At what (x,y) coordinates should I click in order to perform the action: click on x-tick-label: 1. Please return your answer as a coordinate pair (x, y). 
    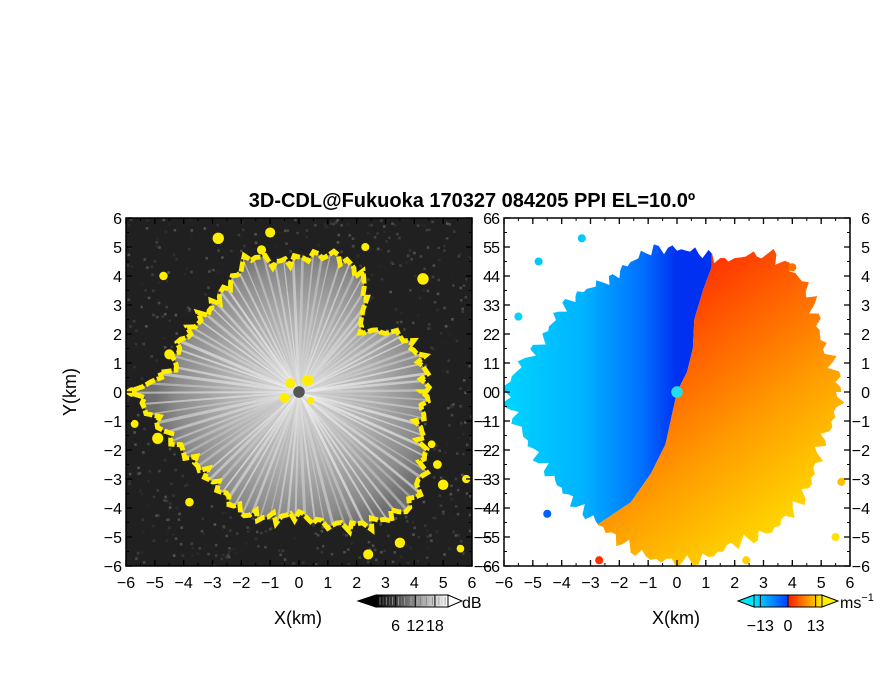
    Looking at the image, I should click on (705, 583).